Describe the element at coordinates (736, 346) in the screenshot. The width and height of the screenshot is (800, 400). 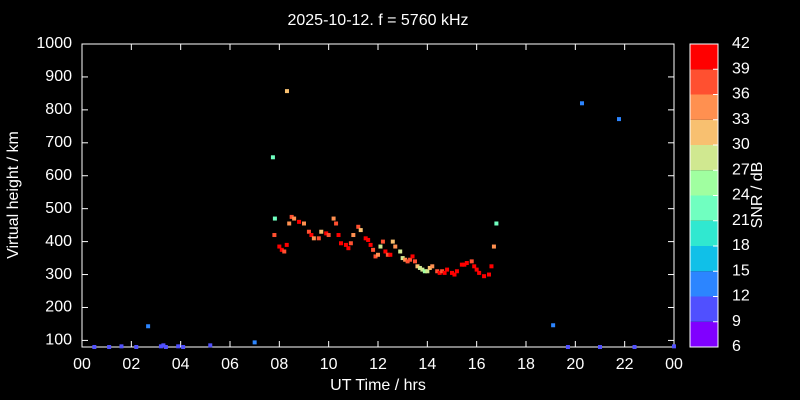
I see `colorbar-tick-label: 6` at that location.